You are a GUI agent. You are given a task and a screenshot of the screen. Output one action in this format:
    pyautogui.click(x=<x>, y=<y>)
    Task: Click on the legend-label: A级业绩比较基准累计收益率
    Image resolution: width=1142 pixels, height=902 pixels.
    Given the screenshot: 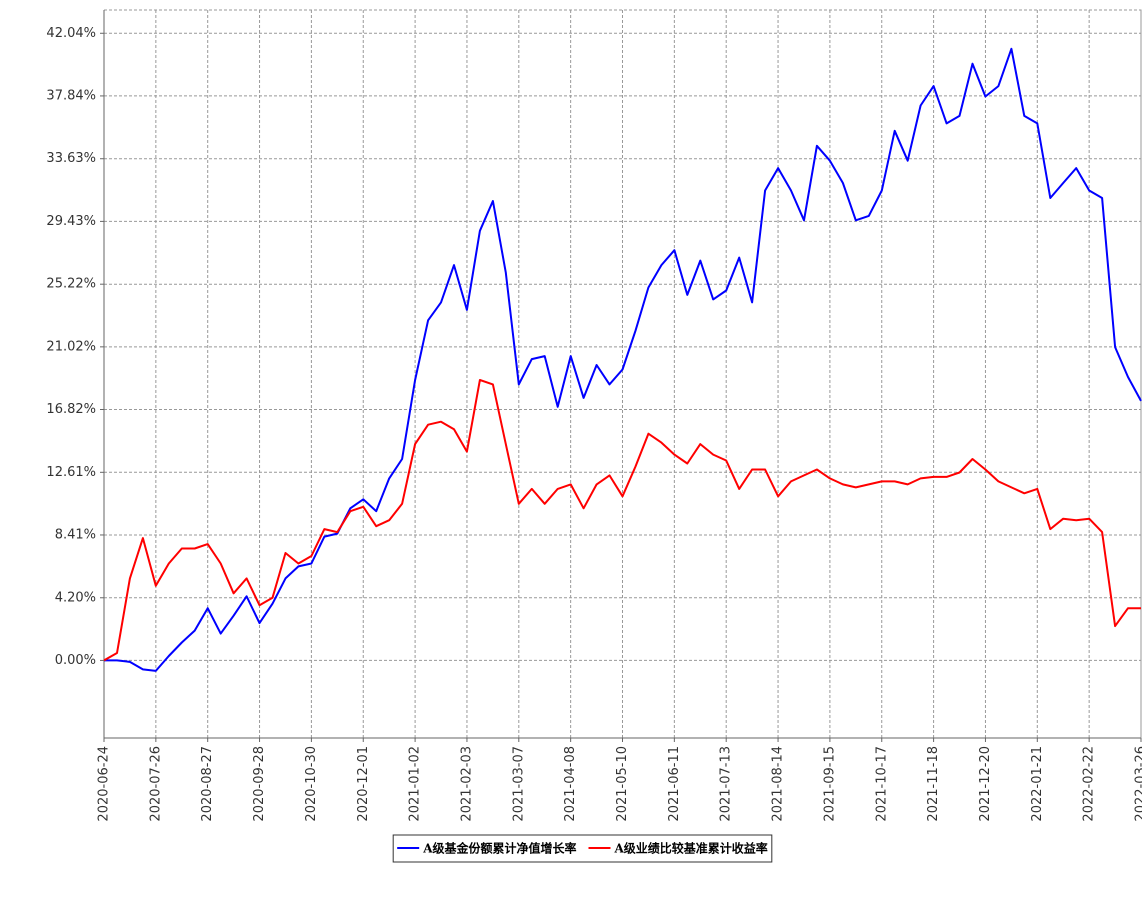 What is the action you would take?
    pyautogui.click(x=691, y=848)
    